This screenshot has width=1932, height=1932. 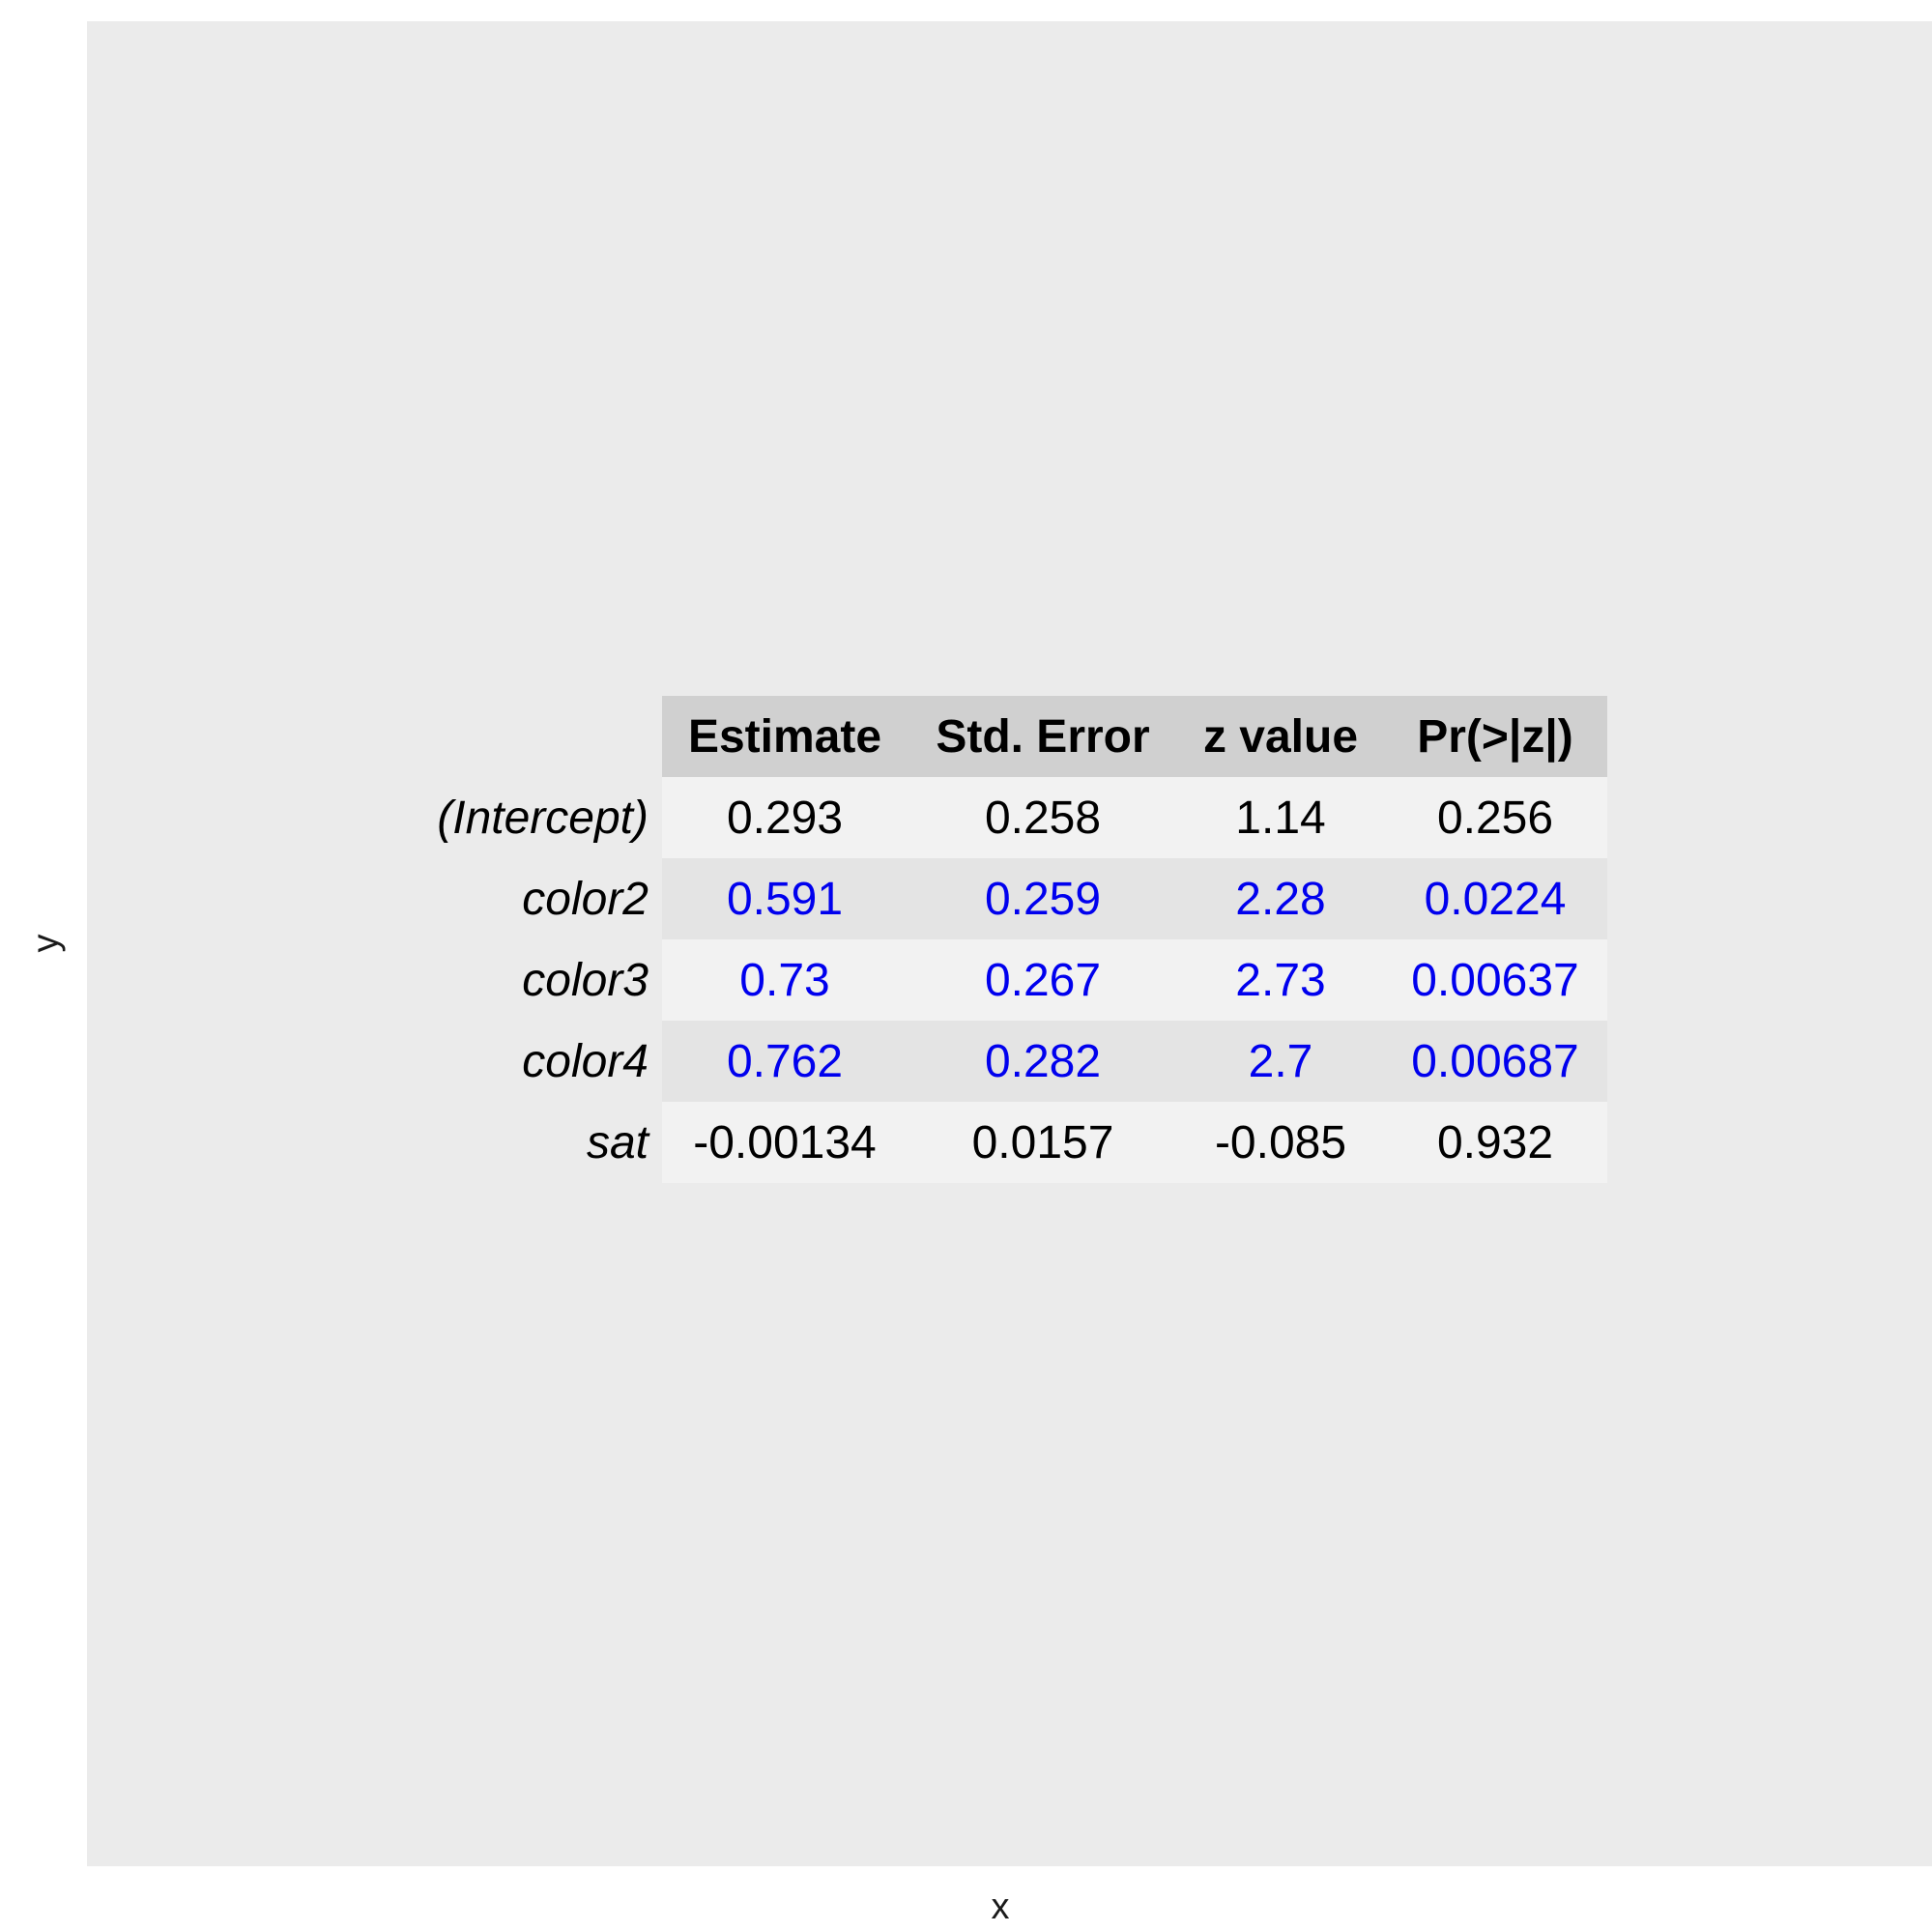 I want to click on table-cell: 2.73, so click(x=1280, y=980).